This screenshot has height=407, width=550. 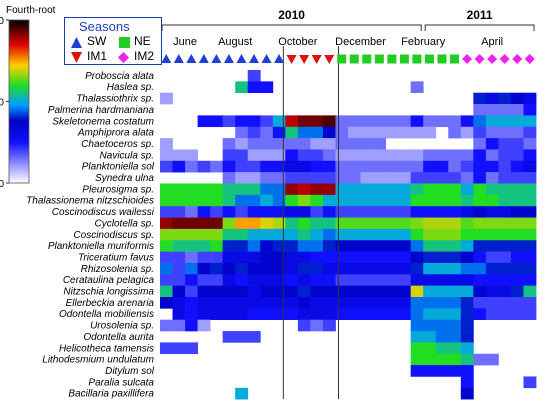 I want to click on ne-square-icon, so click(x=124, y=42).